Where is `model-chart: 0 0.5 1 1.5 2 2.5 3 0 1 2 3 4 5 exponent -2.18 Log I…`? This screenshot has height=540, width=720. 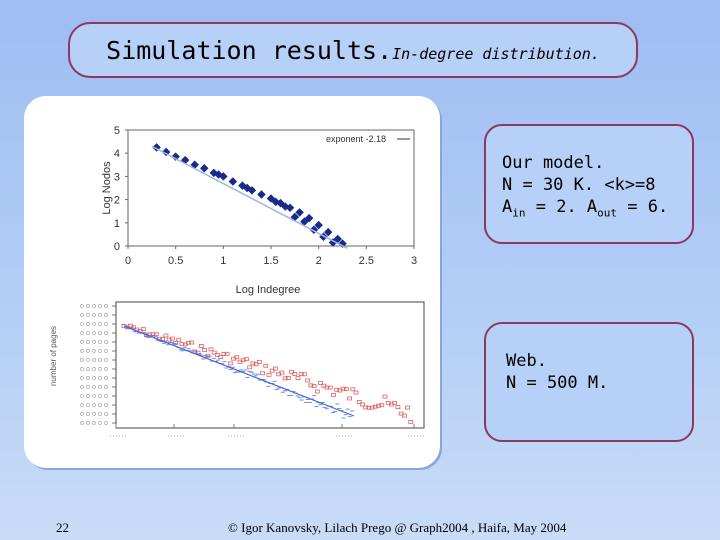
model-chart: 0 0.5 1 1.5 2 2.5 3 0 1 2 3 4 5 exponent -2.18 Log I… is located at coordinates (259, 210).